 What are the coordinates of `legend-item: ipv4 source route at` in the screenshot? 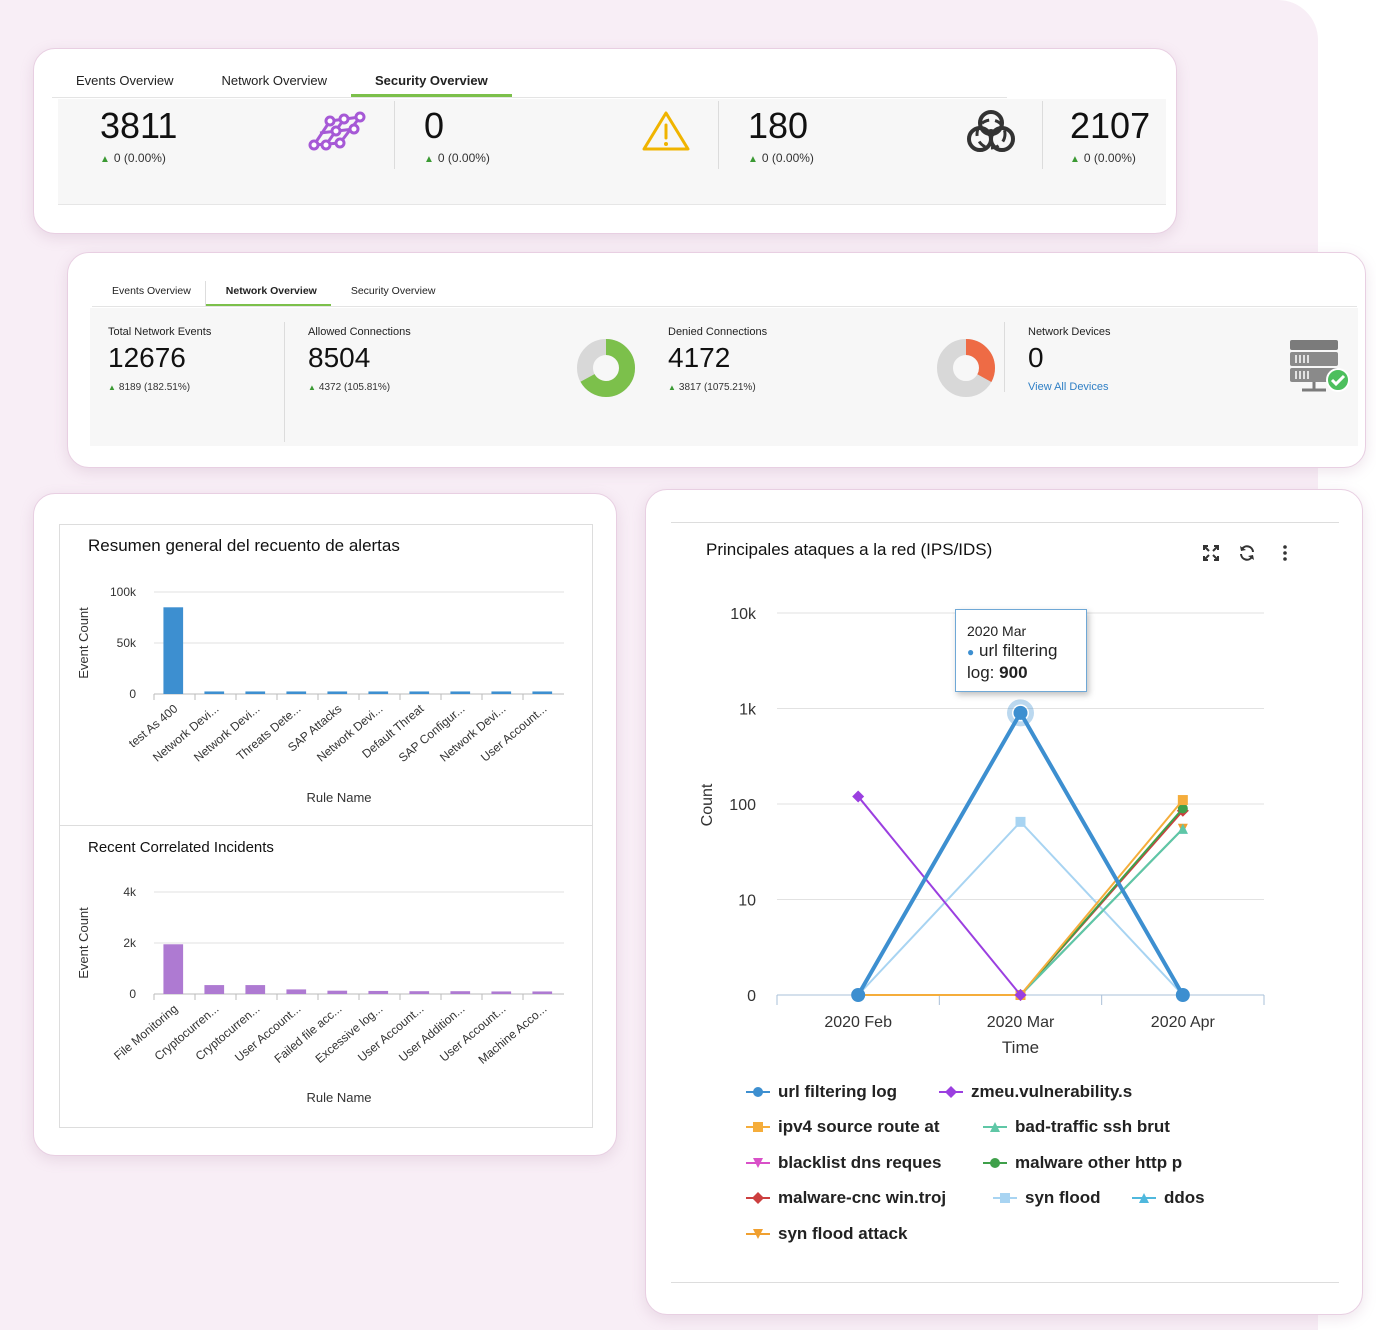 It's located at (843, 1127).